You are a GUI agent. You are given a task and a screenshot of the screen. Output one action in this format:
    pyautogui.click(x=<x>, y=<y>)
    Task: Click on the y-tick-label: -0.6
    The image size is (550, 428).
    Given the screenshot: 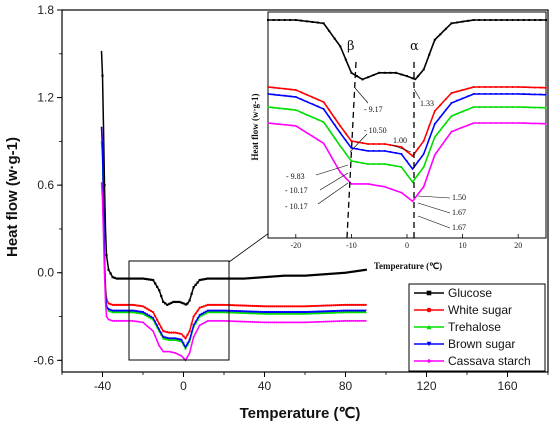 What is the action you would take?
    pyautogui.click(x=43, y=360)
    